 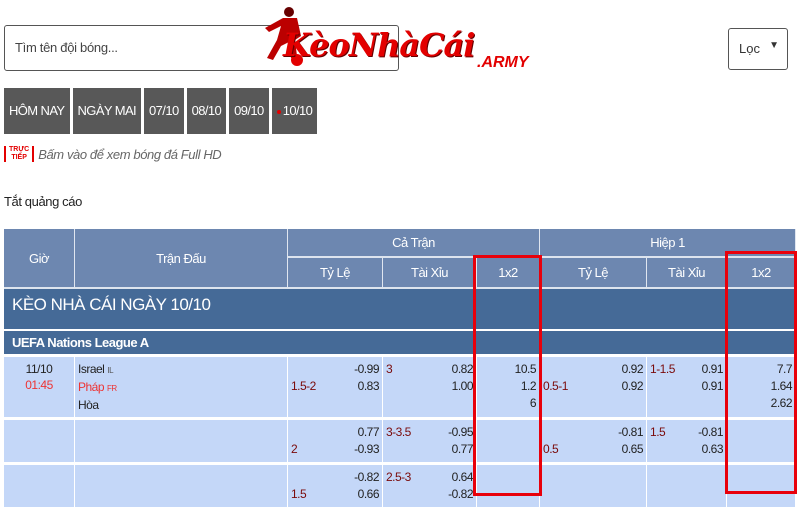 What do you see at coordinates (107, 111) in the screenshot?
I see `tab-tomorrow: NGÀY MAI` at bounding box center [107, 111].